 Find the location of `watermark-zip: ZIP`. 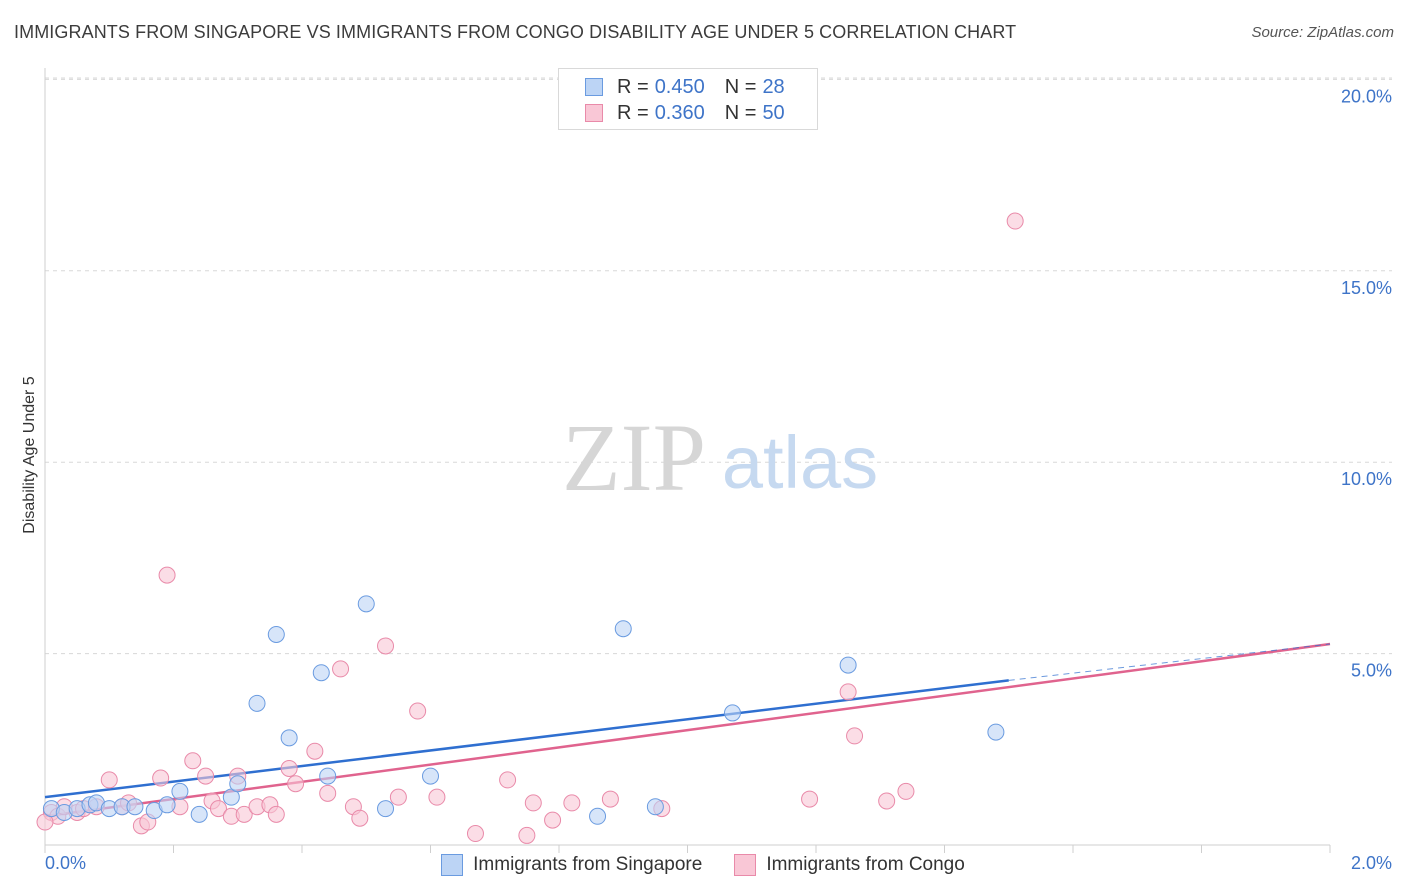

watermark-zip: ZIP is located at coordinates (634, 457).